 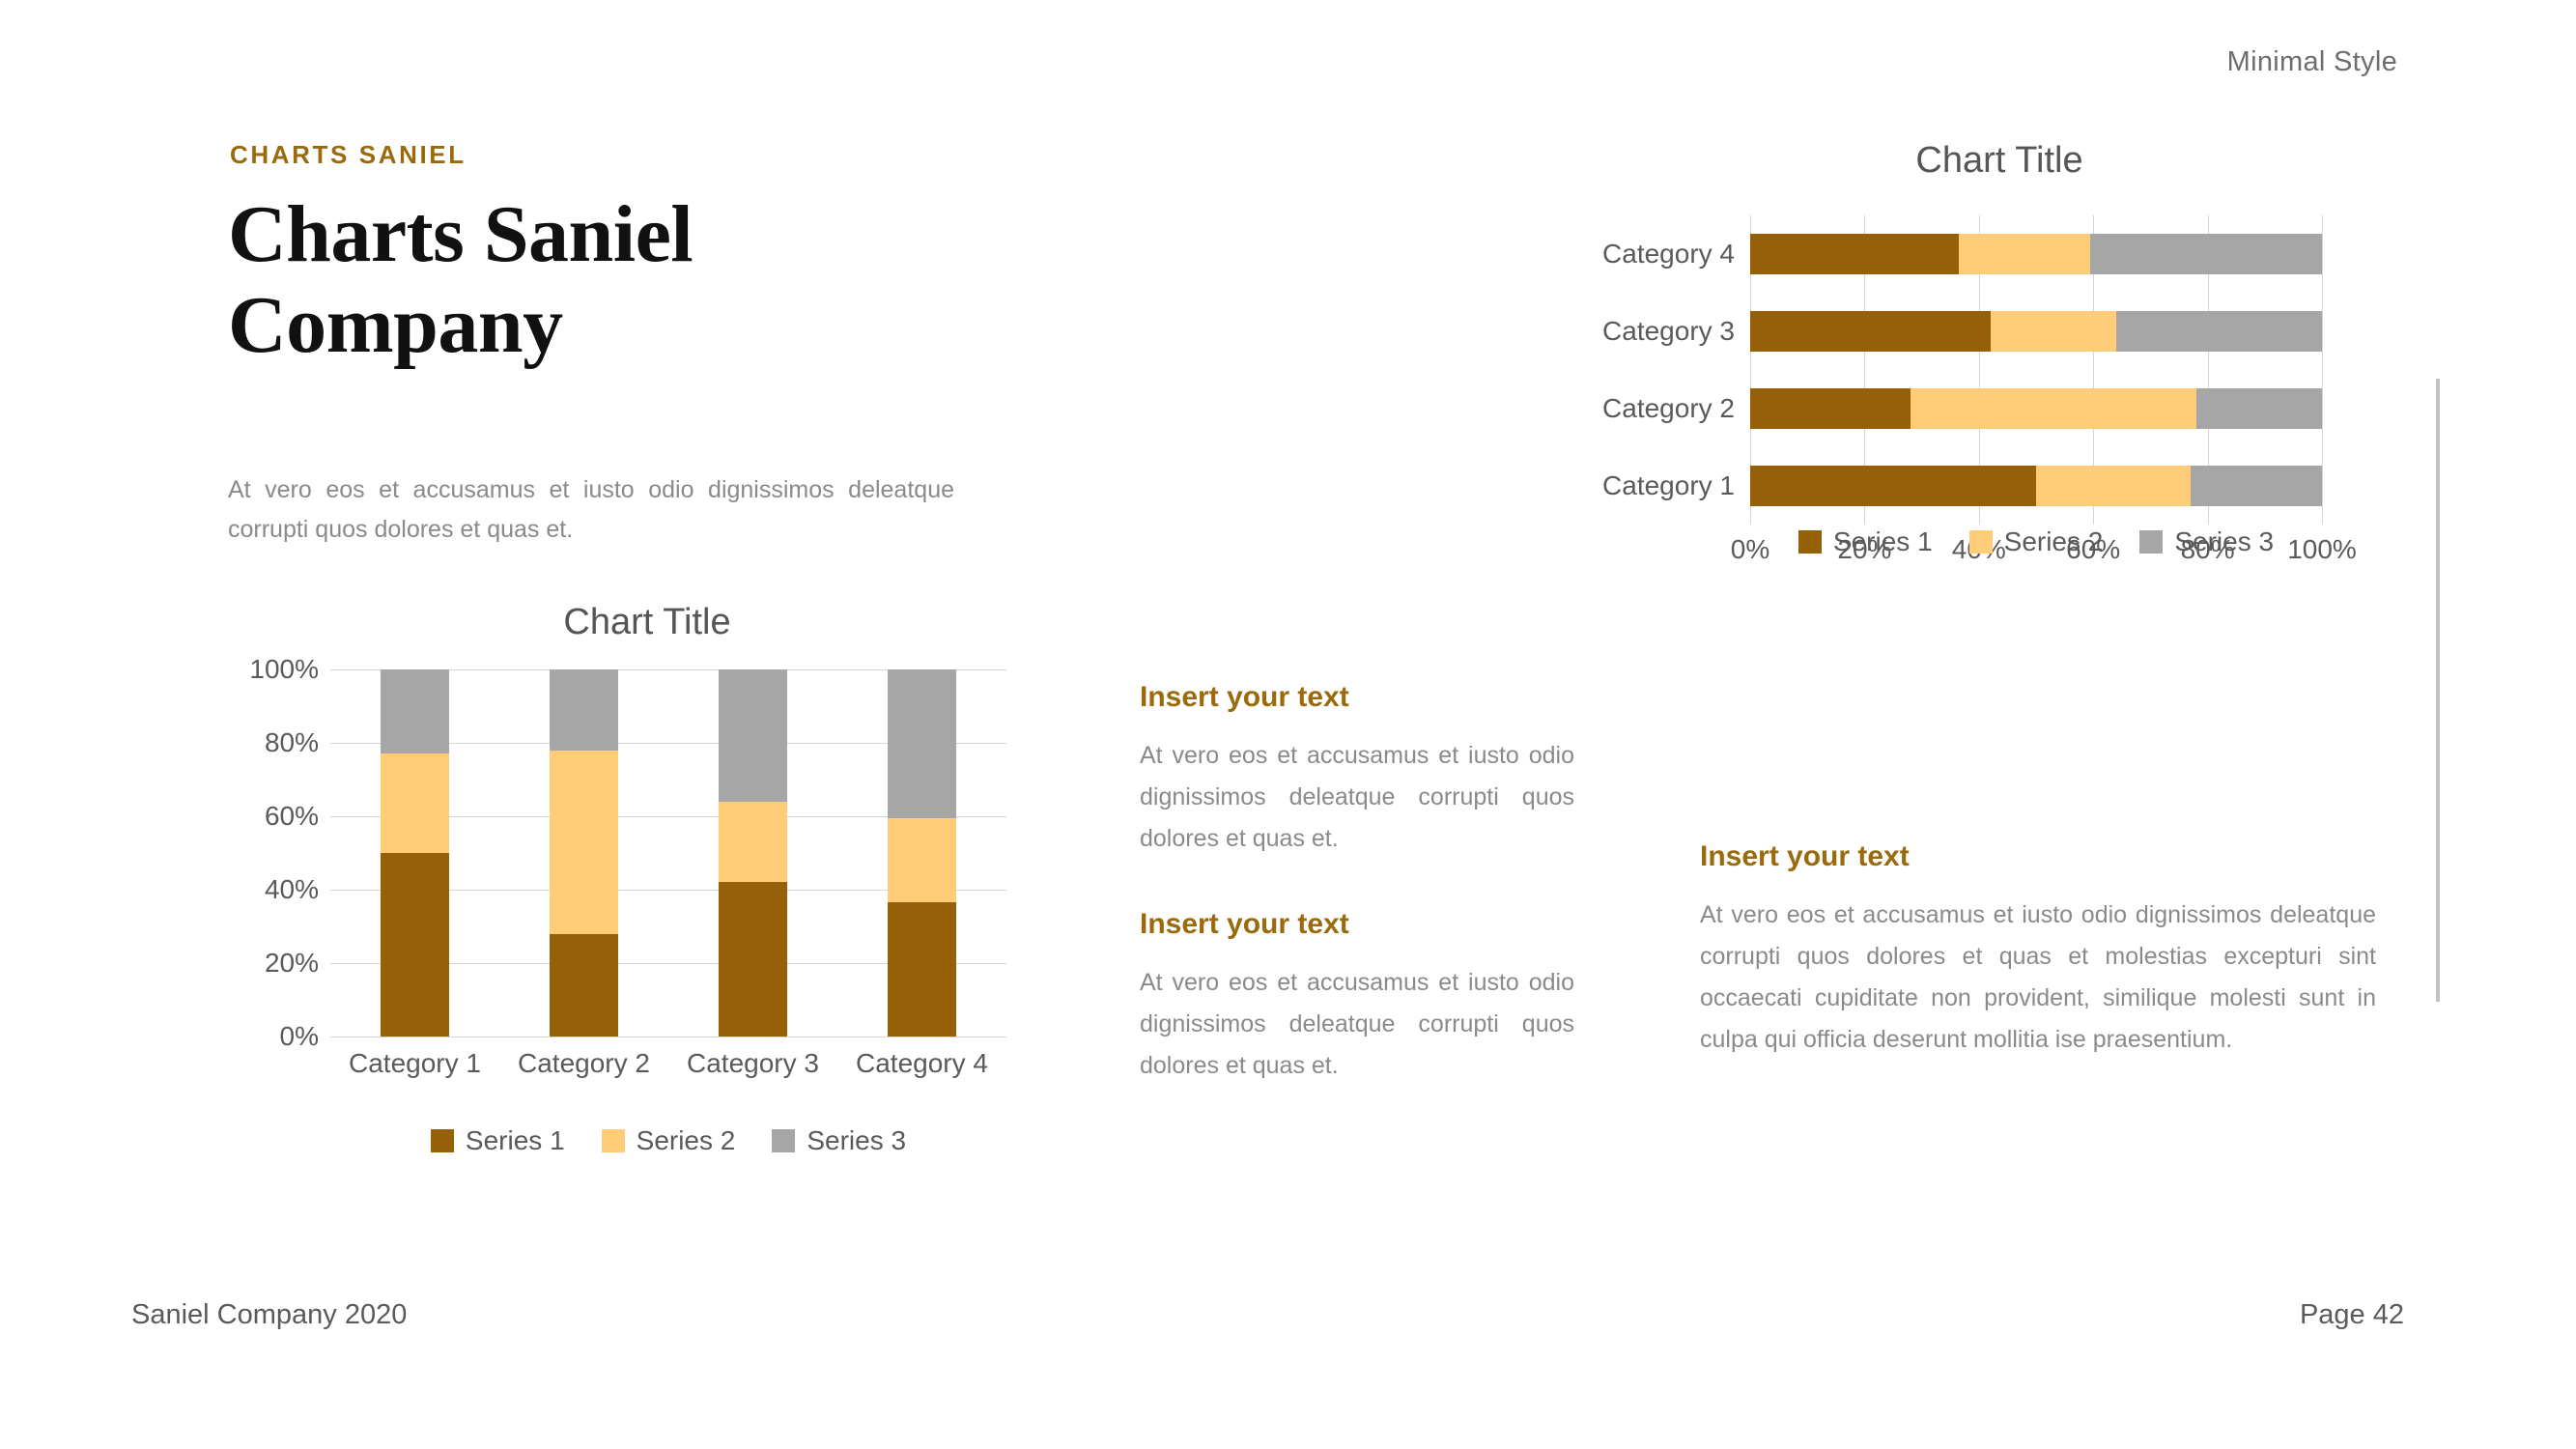 I want to click on vertical-chart-title: Chart Title, so click(x=647, y=622).